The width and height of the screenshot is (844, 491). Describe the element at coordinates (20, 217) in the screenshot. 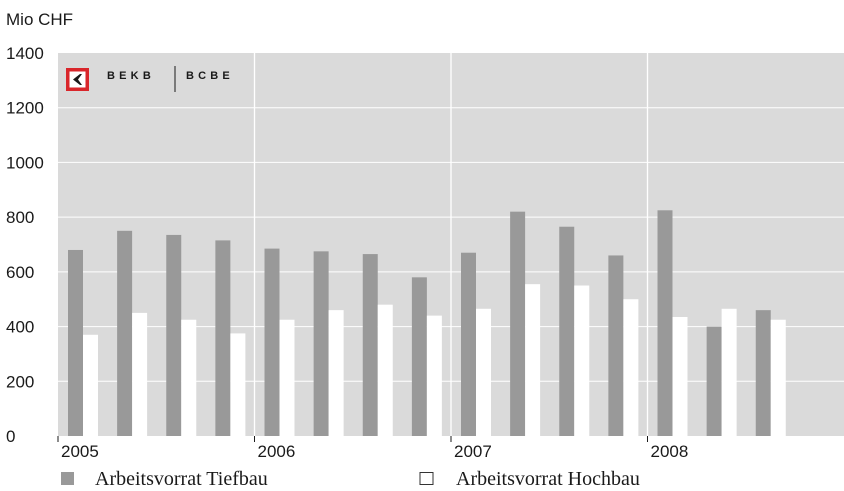

I see `y-tick-label: 800` at that location.